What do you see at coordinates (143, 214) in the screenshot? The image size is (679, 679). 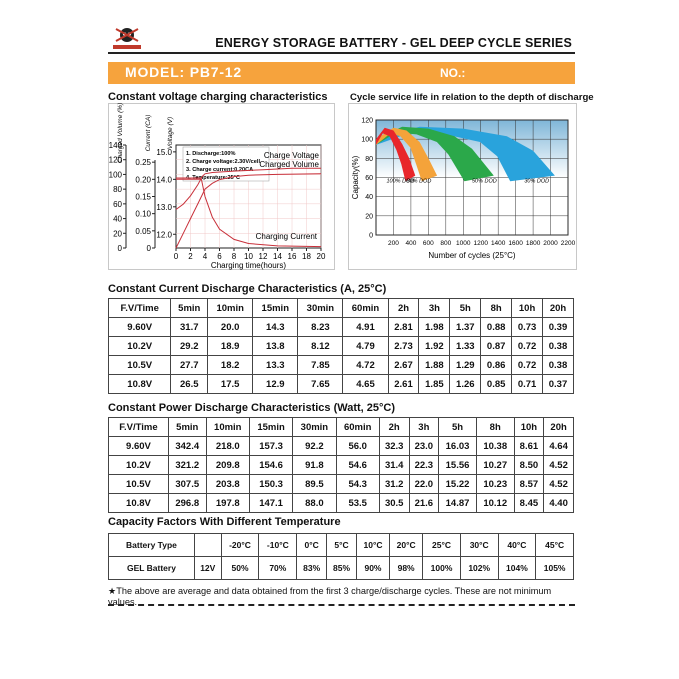 I see `current-axis-tick-label: 0.10` at bounding box center [143, 214].